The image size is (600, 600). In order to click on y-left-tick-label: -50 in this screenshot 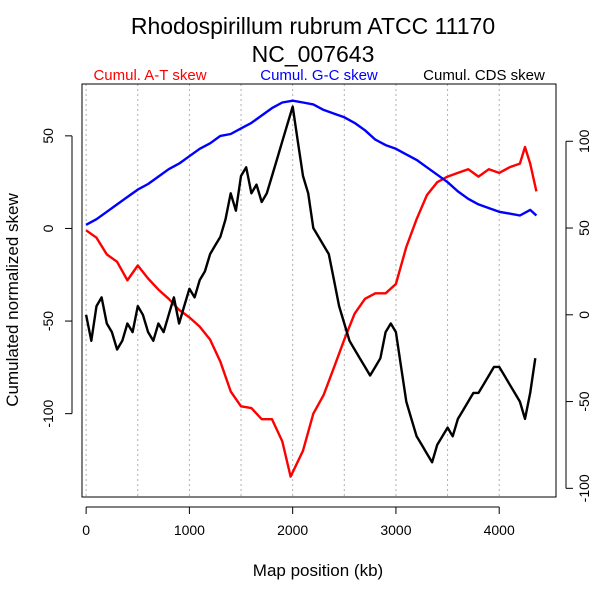, I will do `click(48, 321)`.